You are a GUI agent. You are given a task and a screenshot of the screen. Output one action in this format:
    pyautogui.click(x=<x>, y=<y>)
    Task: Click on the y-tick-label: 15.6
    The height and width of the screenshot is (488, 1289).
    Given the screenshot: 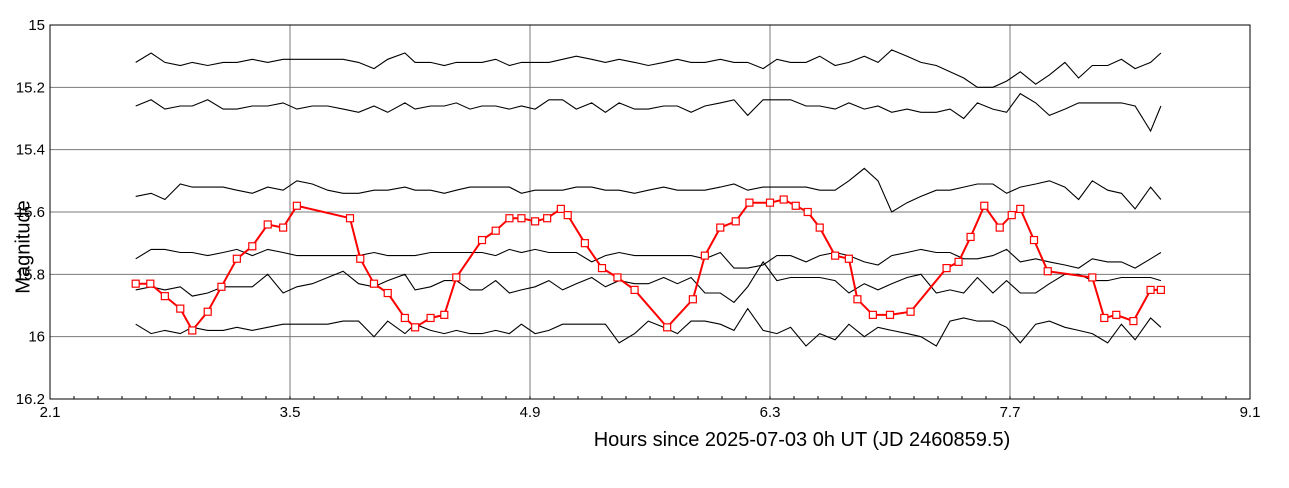 What is the action you would take?
    pyautogui.click(x=30, y=212)
    